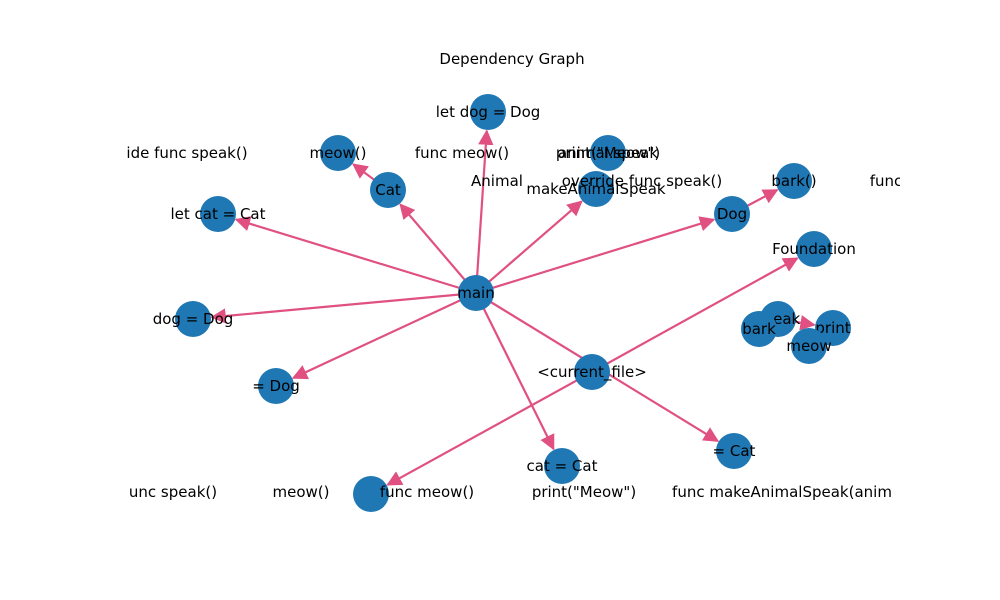 The image size is (1000, 600). I want to click on floating-label-meow_bottom_lbl: meow(), so click(301, 492).